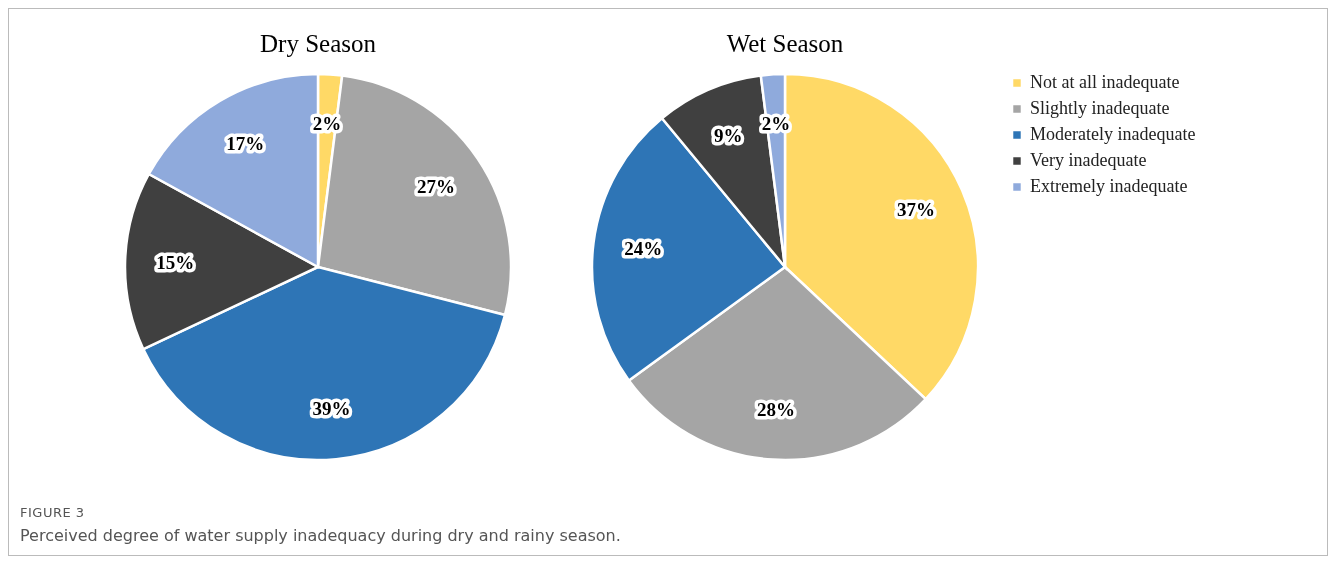 This screenshot has height=567, width=1330. I want to click on data-label: 17%, so click(245, 144).